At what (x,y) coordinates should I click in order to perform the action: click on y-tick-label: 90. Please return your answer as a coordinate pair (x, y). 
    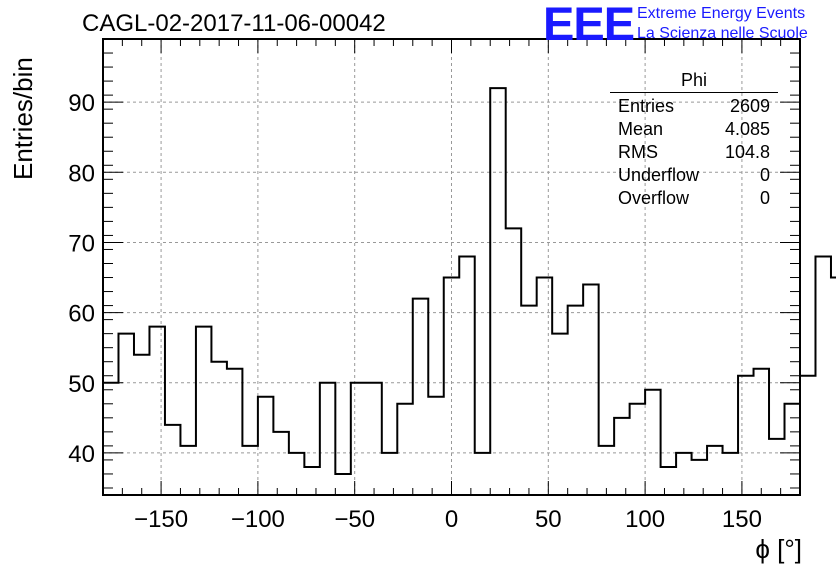
    Looking at the image, I should click on (81, 103).